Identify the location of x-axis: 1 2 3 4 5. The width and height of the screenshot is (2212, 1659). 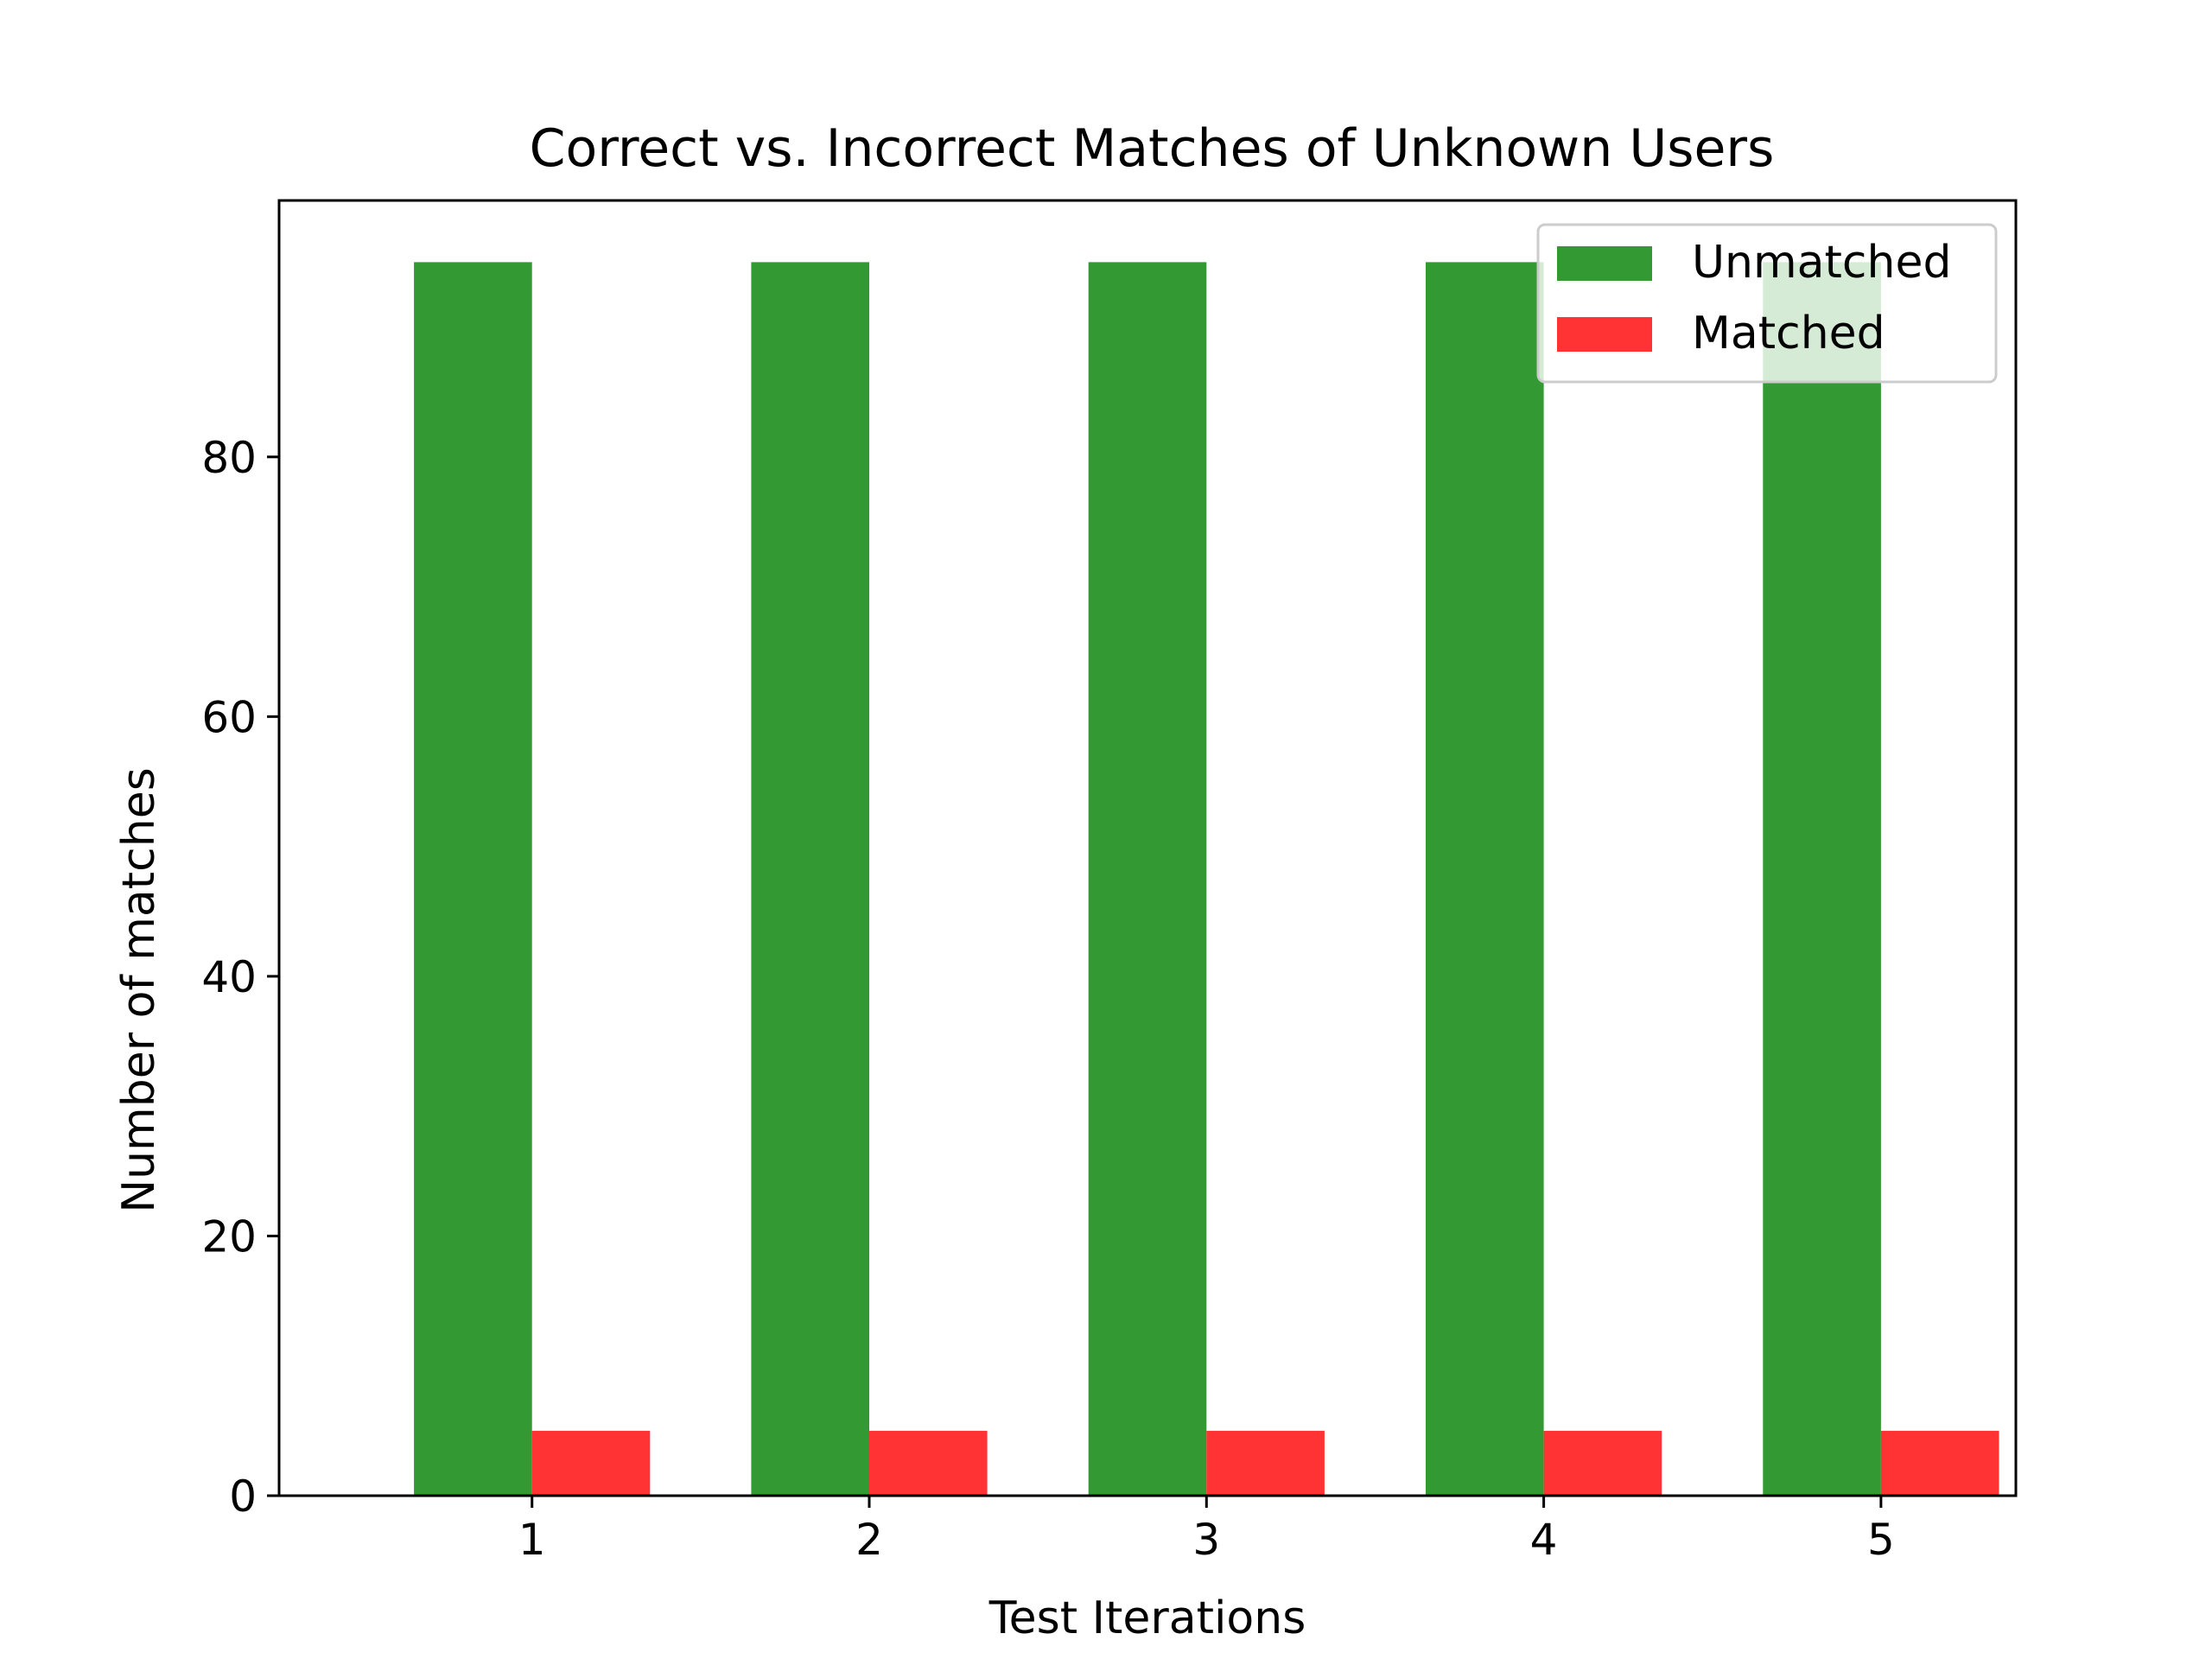
(1206, 1530).